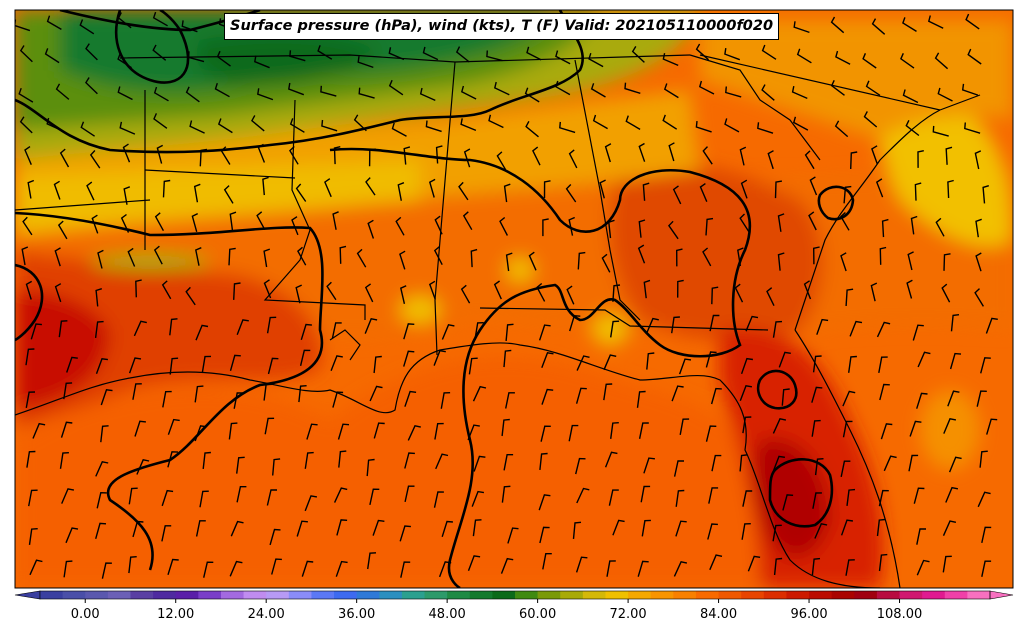  I want to click on colorbar-ticks, so click(492, 601).